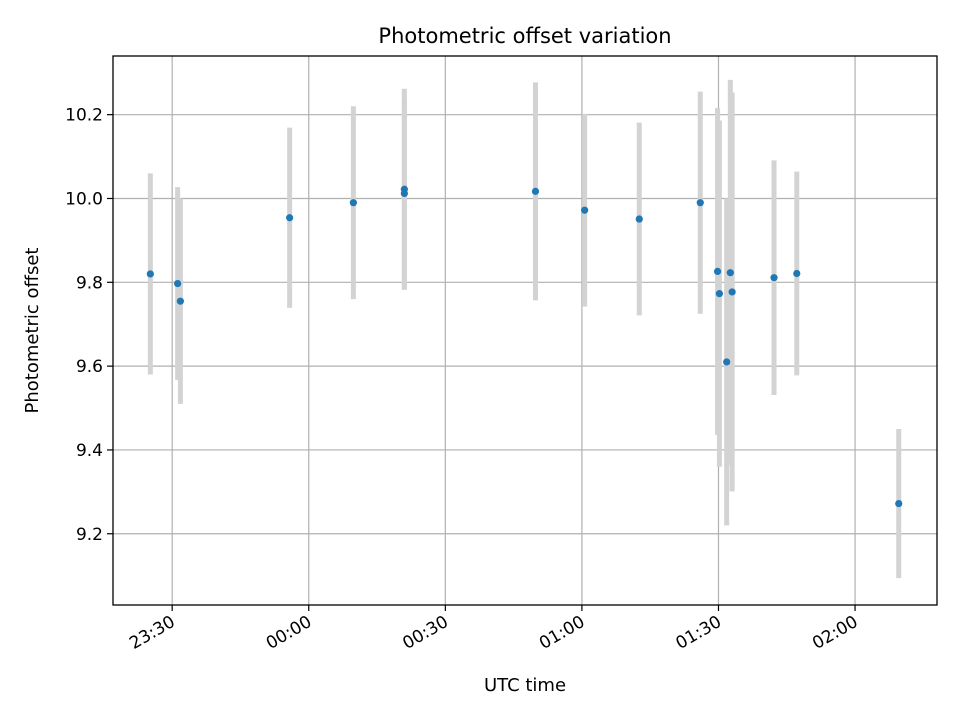  What do you see at coordinates (89, 535) in the screenshot?
I see `y-tick-label: 9.2` at bounding box center [89, 535].